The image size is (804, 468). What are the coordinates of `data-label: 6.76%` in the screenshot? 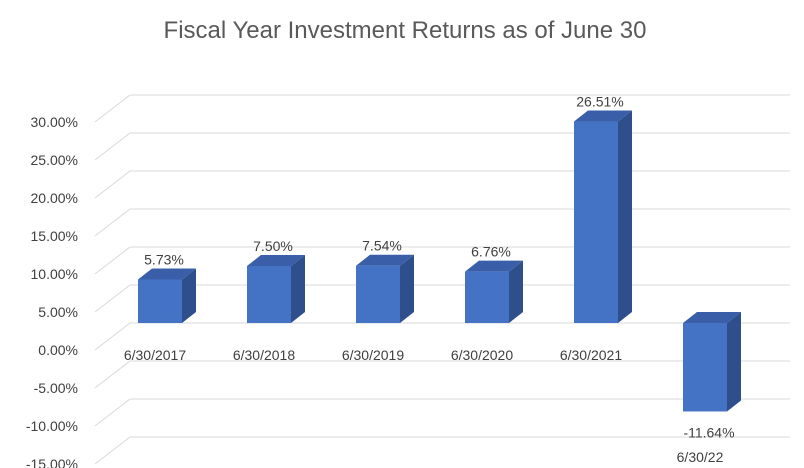 It's located at (491, 252).